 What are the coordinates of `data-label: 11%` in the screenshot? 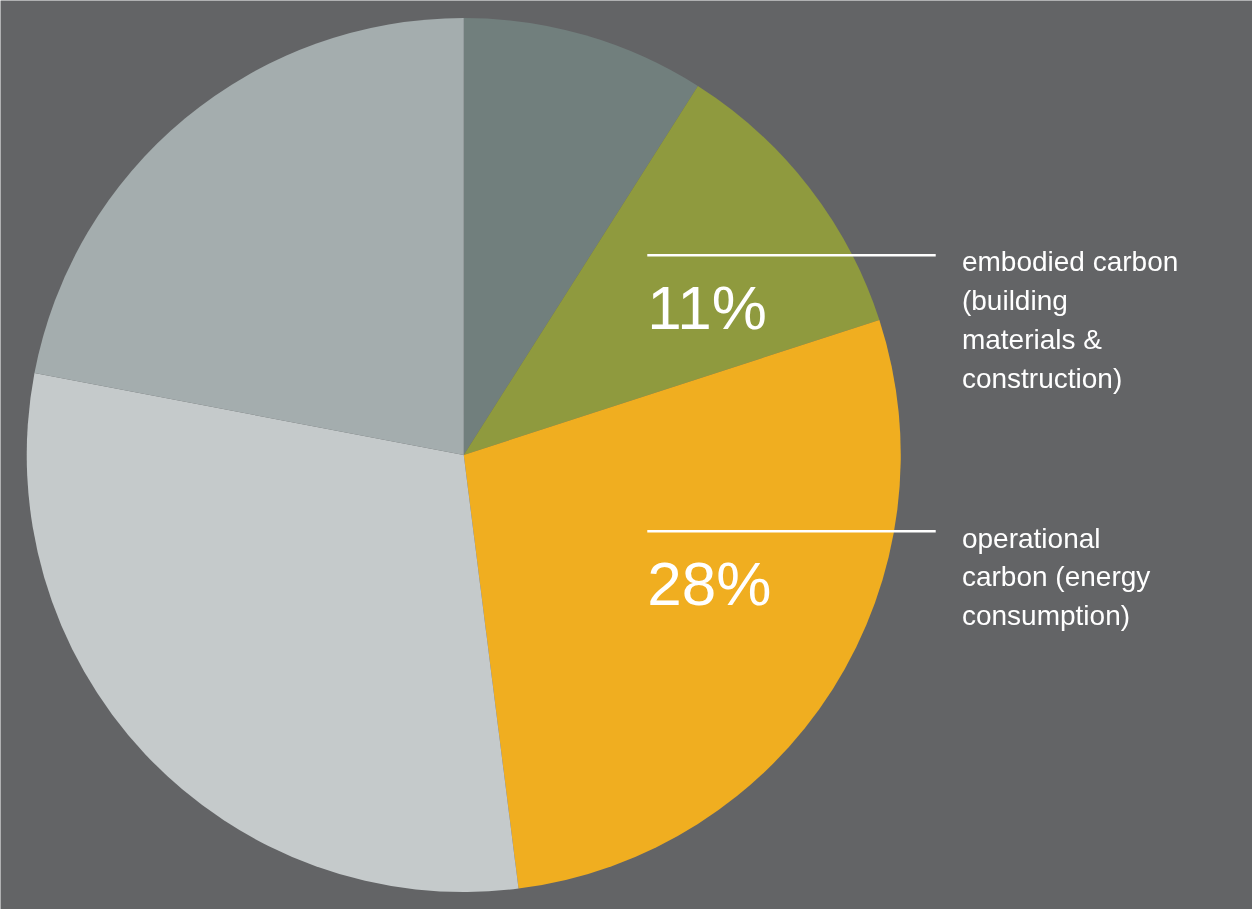 It's located at (707, 307).